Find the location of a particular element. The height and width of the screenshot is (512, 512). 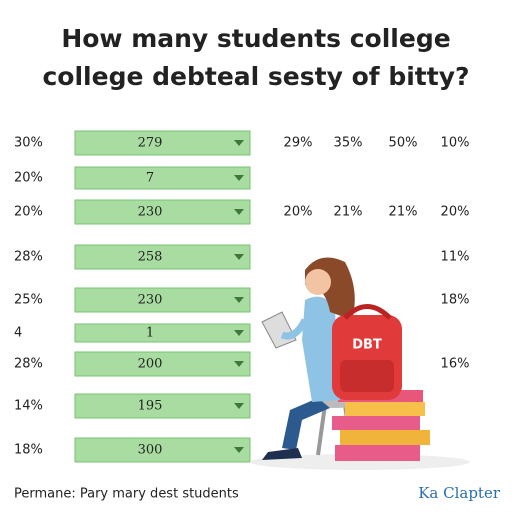

row-label: 14% is located at coordinates (28, 406).